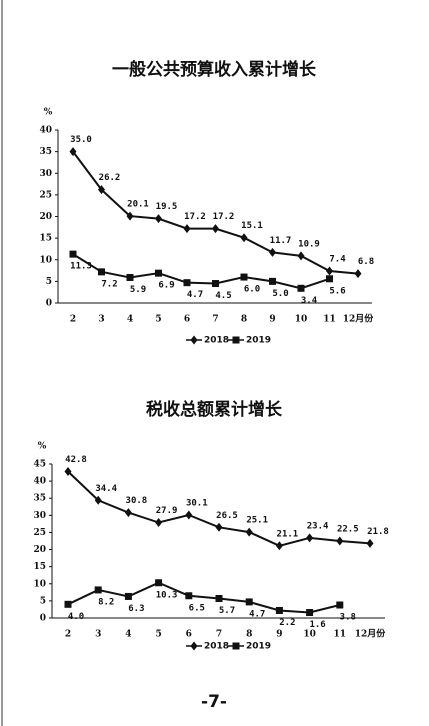 This screenshot has height=726, width=429. What do you see at coordinates (337, 259) in the screenshot?
I see `value-label: 7.4` at bounding box center [337, 259].